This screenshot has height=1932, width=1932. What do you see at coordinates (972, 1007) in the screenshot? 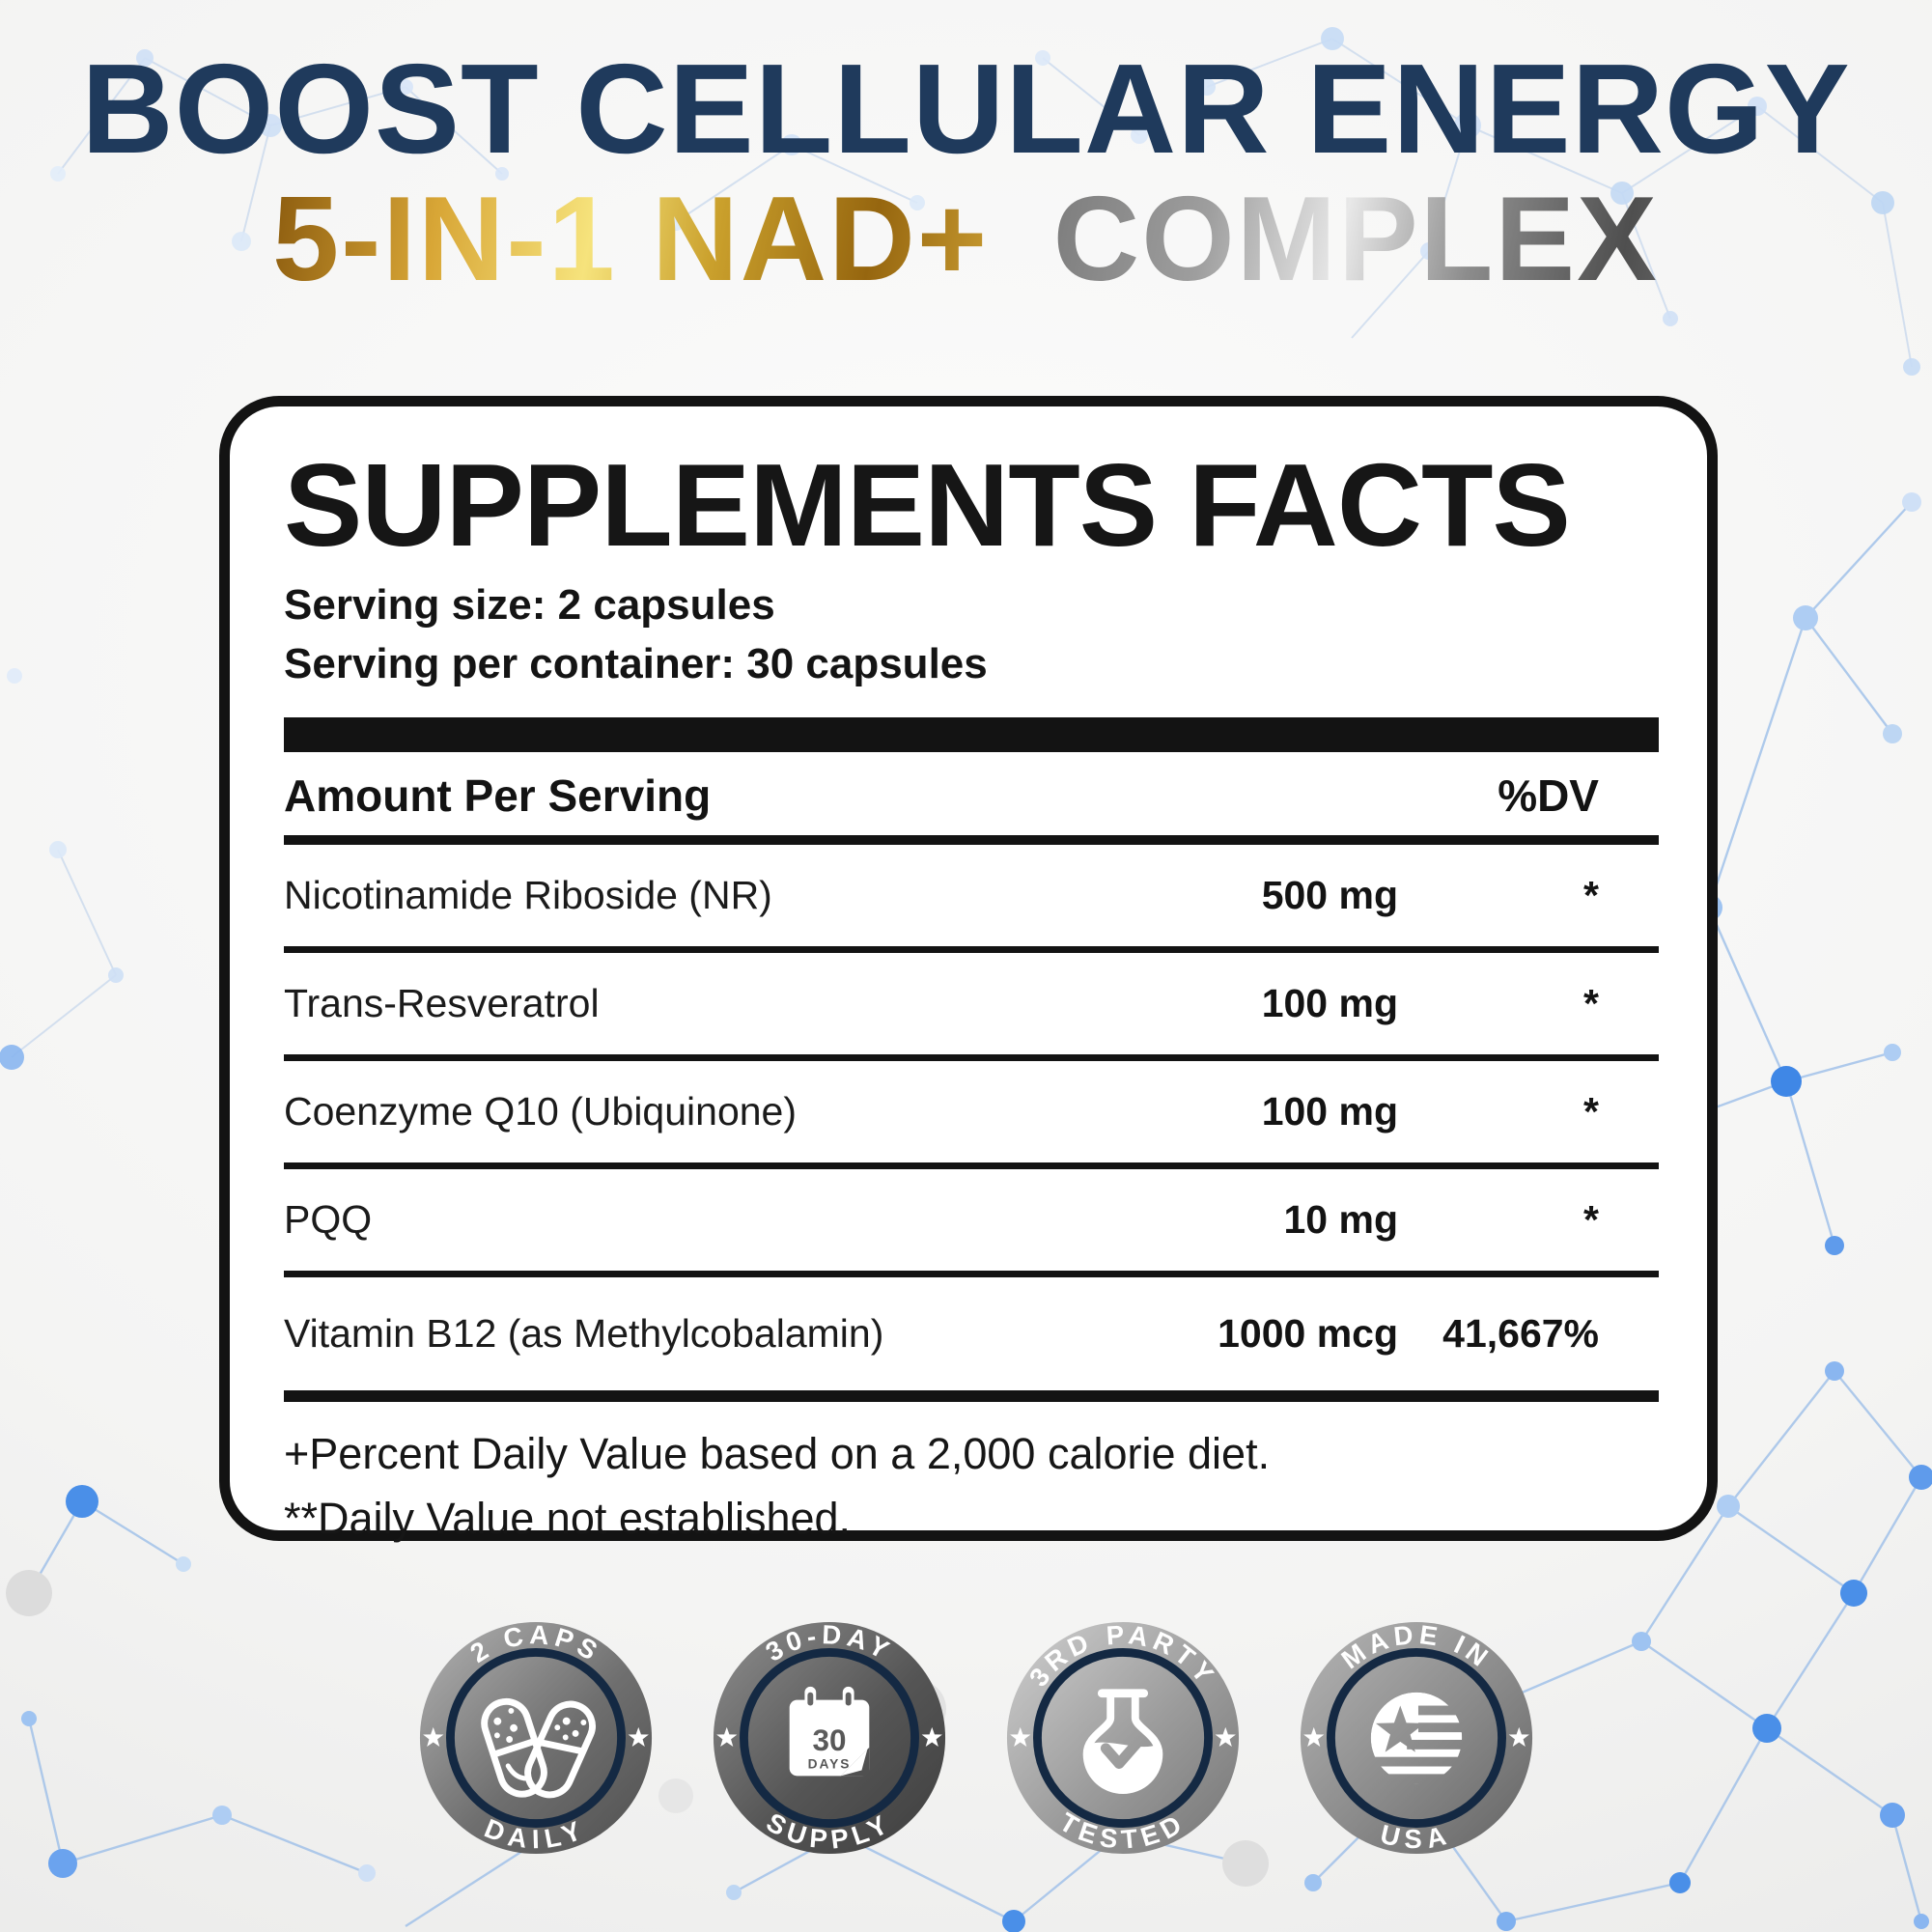
I see `table-row: Trans-Resveratrol 100 mg *` at bounding box center [972, 1007].